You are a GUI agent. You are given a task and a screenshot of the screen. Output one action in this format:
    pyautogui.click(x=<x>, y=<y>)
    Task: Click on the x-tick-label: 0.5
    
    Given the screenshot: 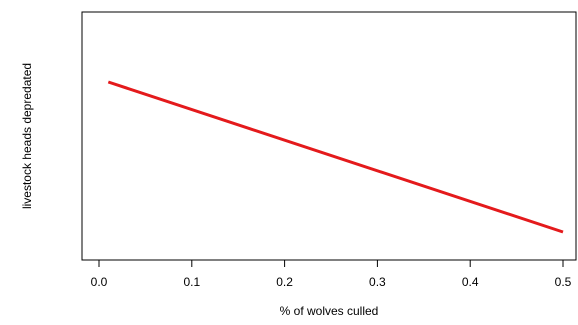 What is the action you would take?
    pyautogui.click(x=563, y=282)
    